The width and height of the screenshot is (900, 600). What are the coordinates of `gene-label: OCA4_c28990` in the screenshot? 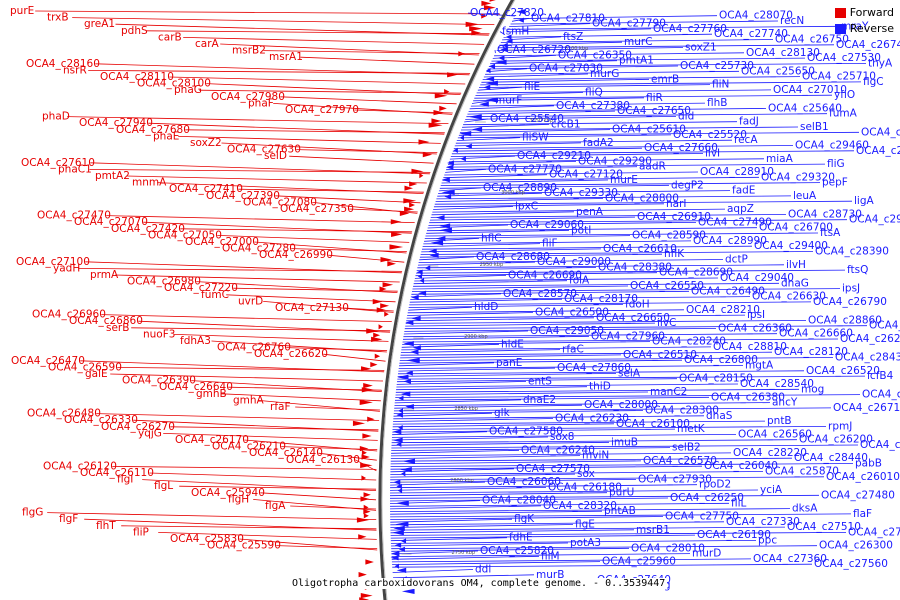 It's located at (730, 241).